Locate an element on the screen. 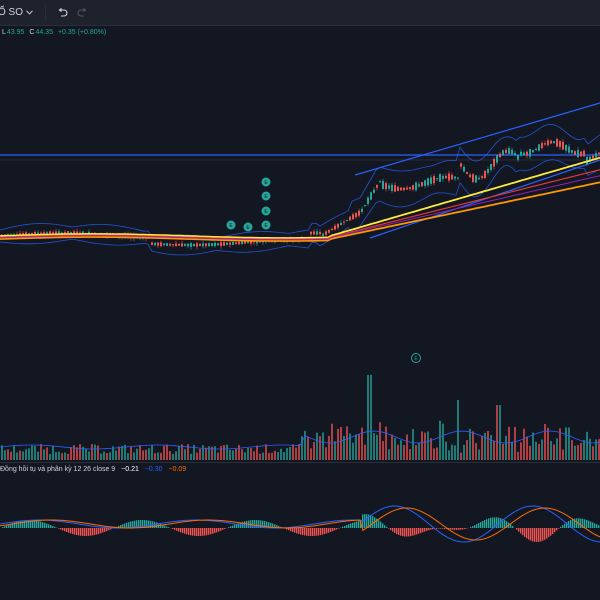 This screenshot has width=600, height=600. ma-long-line is located at coordinates (300, 211).